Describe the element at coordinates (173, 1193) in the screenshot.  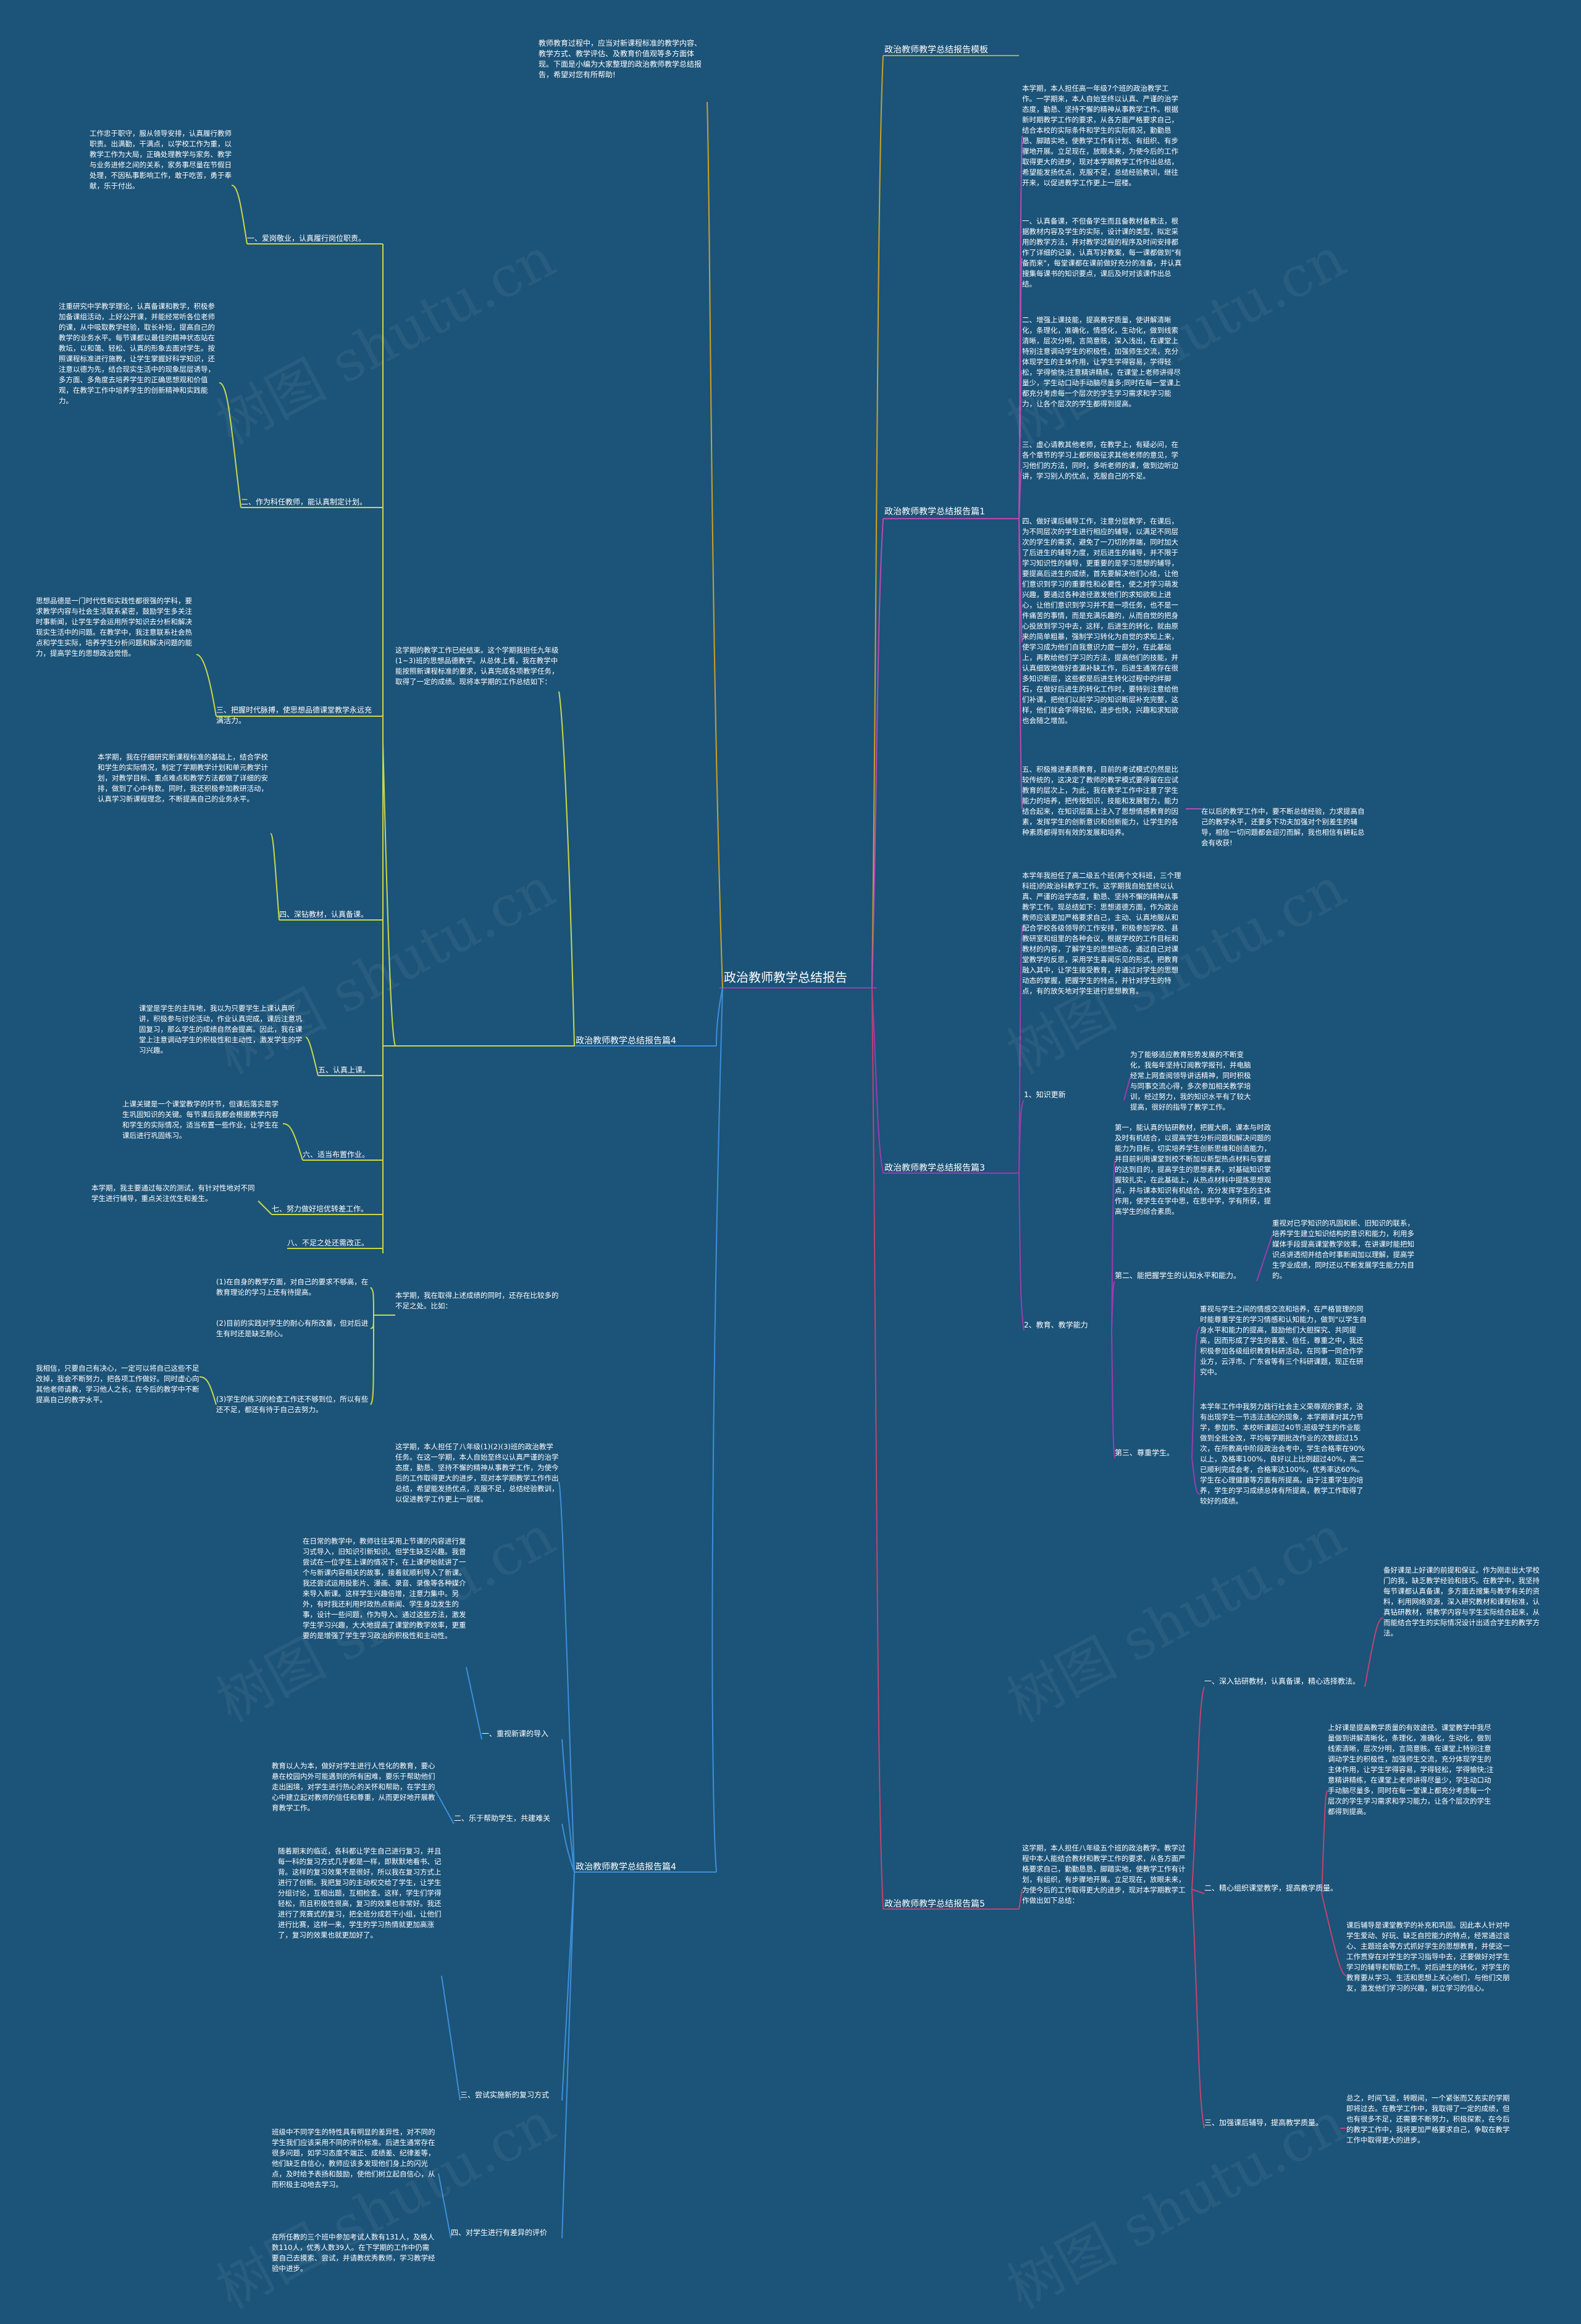
I see `left-item-7-text: 本学期，我主要通过每次的测试，有针对性地对不同学生进行辅导，重点关注优生和差生。` at that location.